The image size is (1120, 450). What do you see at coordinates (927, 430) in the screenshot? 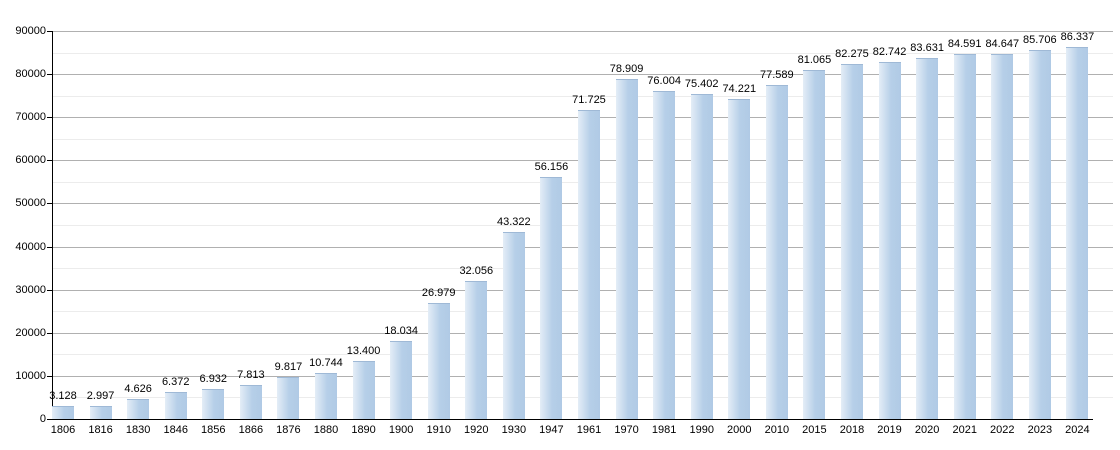
I see `x-tick-label: 2020` at bounding box center [927, 430].